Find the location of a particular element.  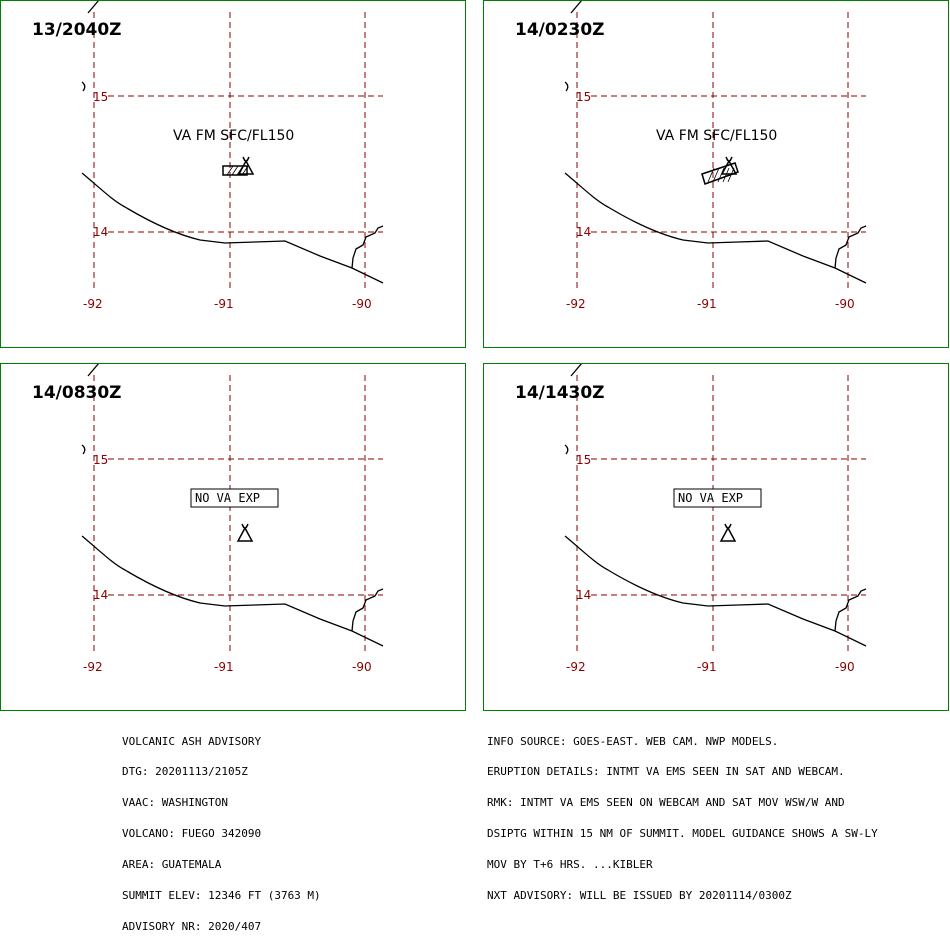

panel-time-label: 14/1430Z is located at coordinates (560, 393).